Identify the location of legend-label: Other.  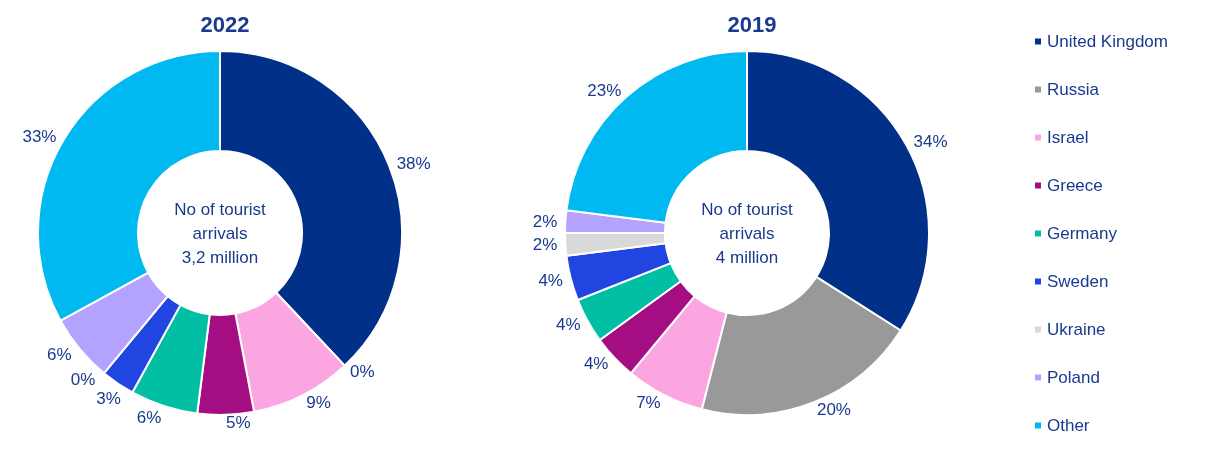
(1068, 425).